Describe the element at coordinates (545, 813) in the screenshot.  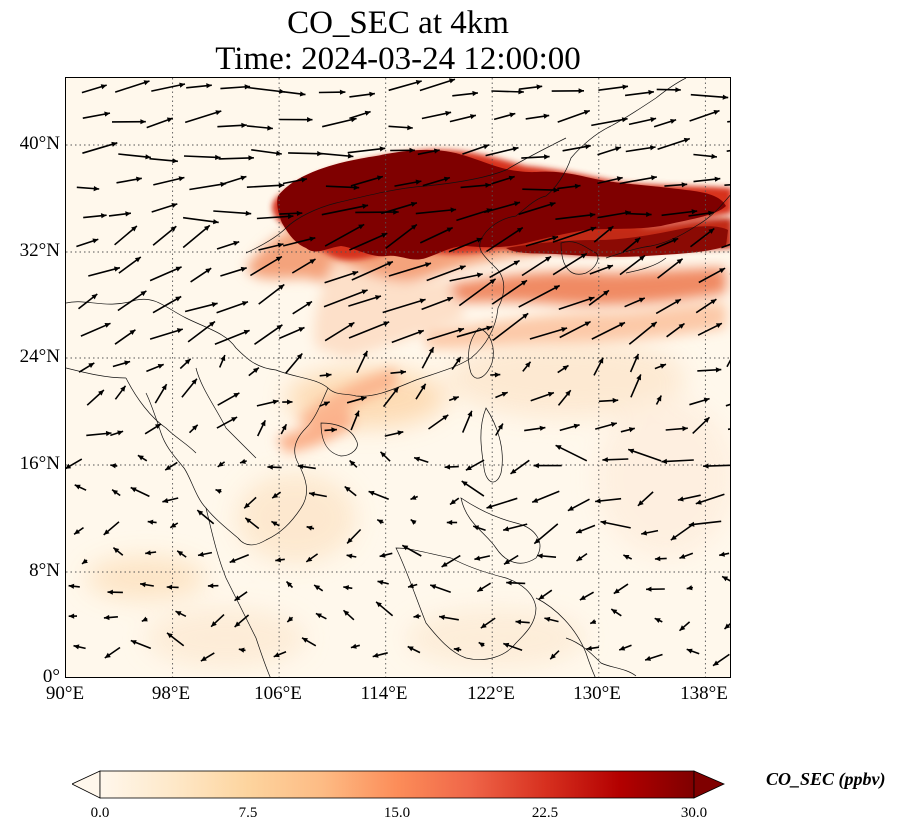
I see `colorbar-tick-22-5: 22.5` at that location.